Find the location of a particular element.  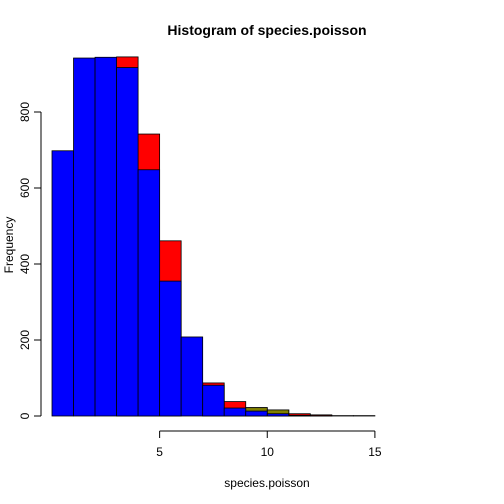

y-tick-label: 0 is located at coordinates (25, 415).